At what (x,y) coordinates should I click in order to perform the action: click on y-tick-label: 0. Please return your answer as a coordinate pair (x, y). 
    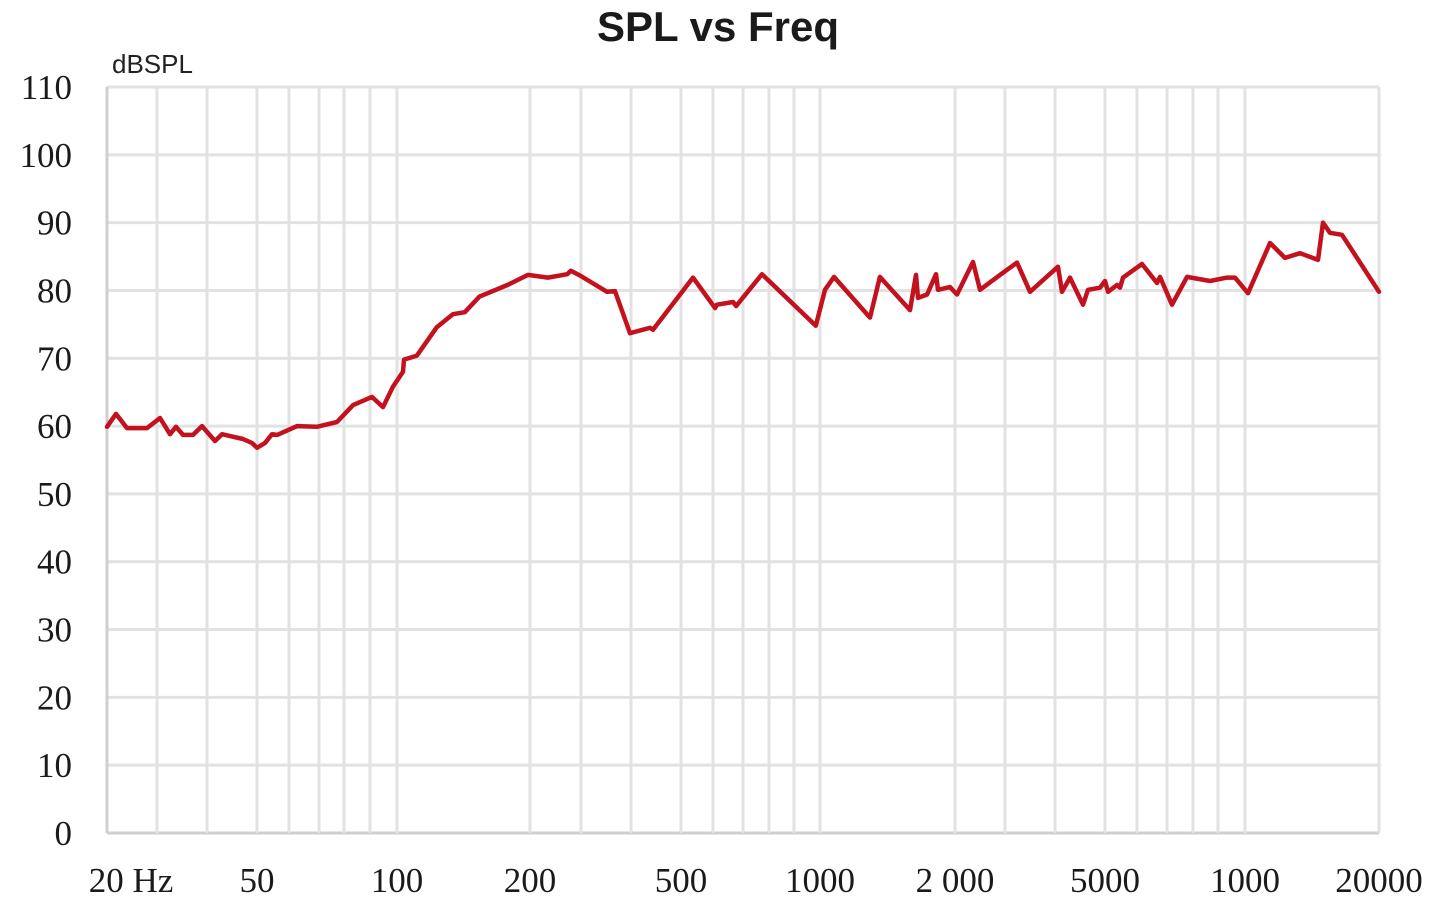
    Looking at the image, I should click on (64, 833).